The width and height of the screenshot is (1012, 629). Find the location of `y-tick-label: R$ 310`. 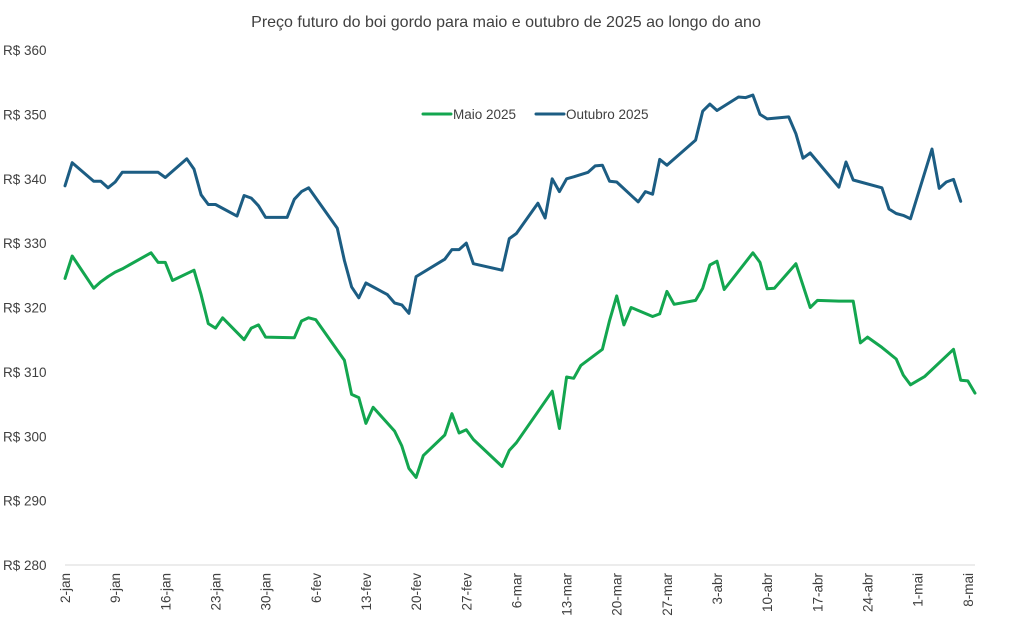

y-tick-label: R$ 310 is located at coordinates (25, 372).